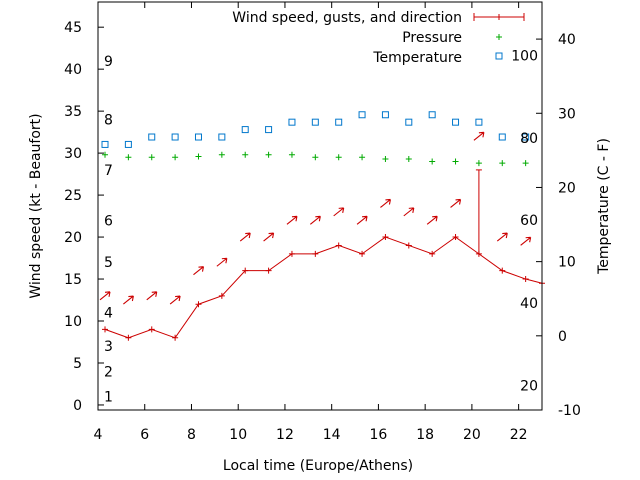 The height and width of the screenshot is (480, 640). Describe the element at coordinates (567, 188) in the screenshot. I see `y2-tick-label: 20` at that location.